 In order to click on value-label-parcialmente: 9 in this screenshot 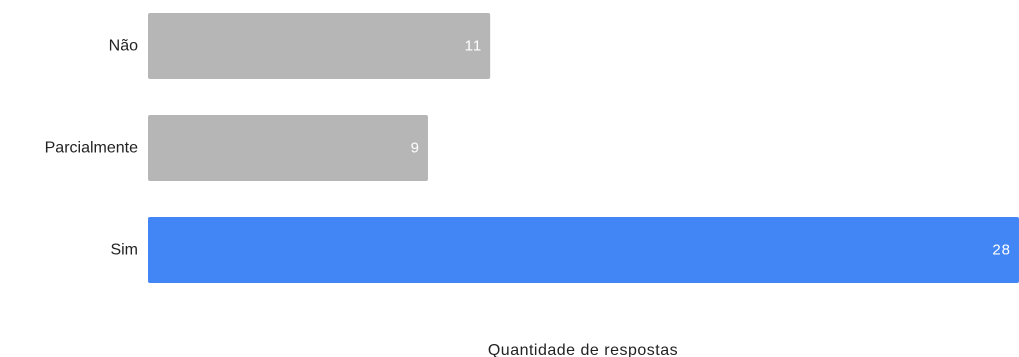, I will do `click(415, 148)`.